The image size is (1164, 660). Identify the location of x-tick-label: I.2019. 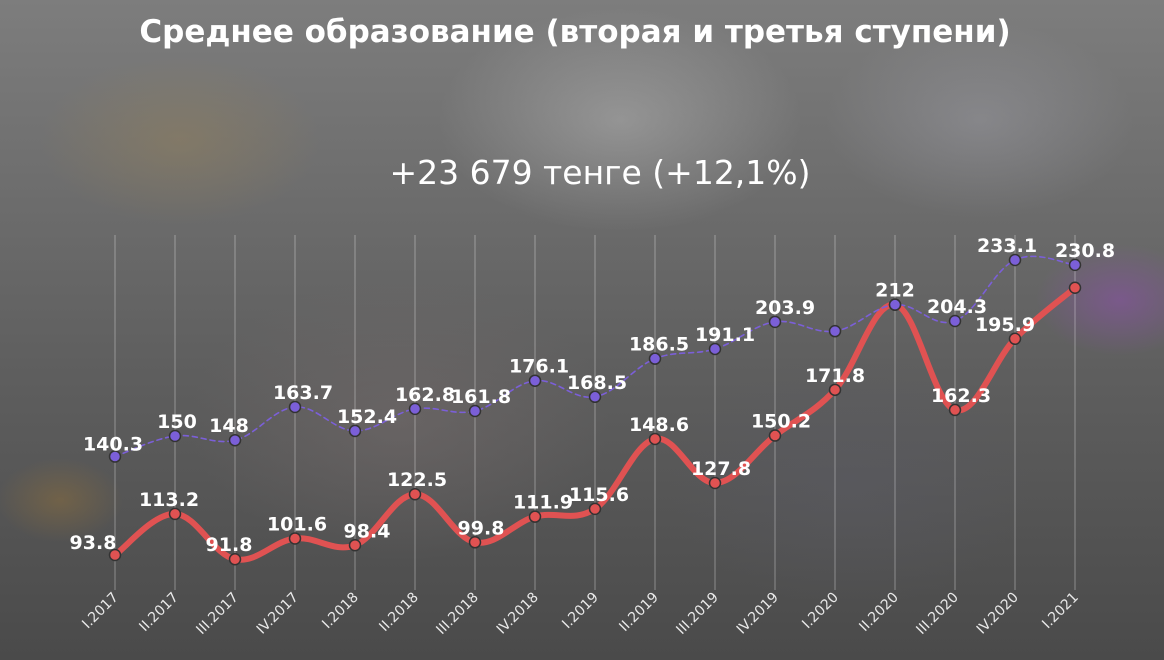
(580, 611).